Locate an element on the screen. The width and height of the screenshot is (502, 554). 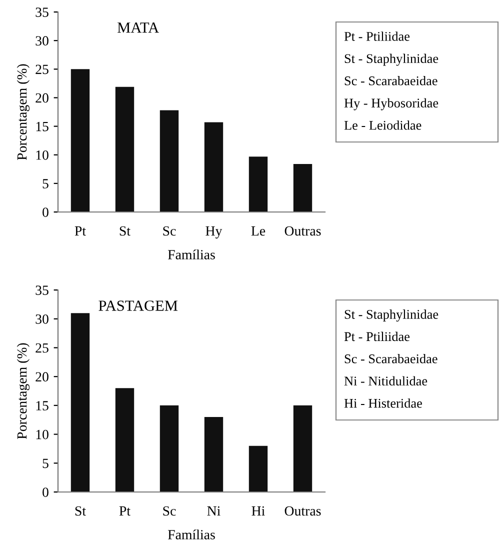
text: Ni - Nitidulidae is located at coordinates (386, 381).